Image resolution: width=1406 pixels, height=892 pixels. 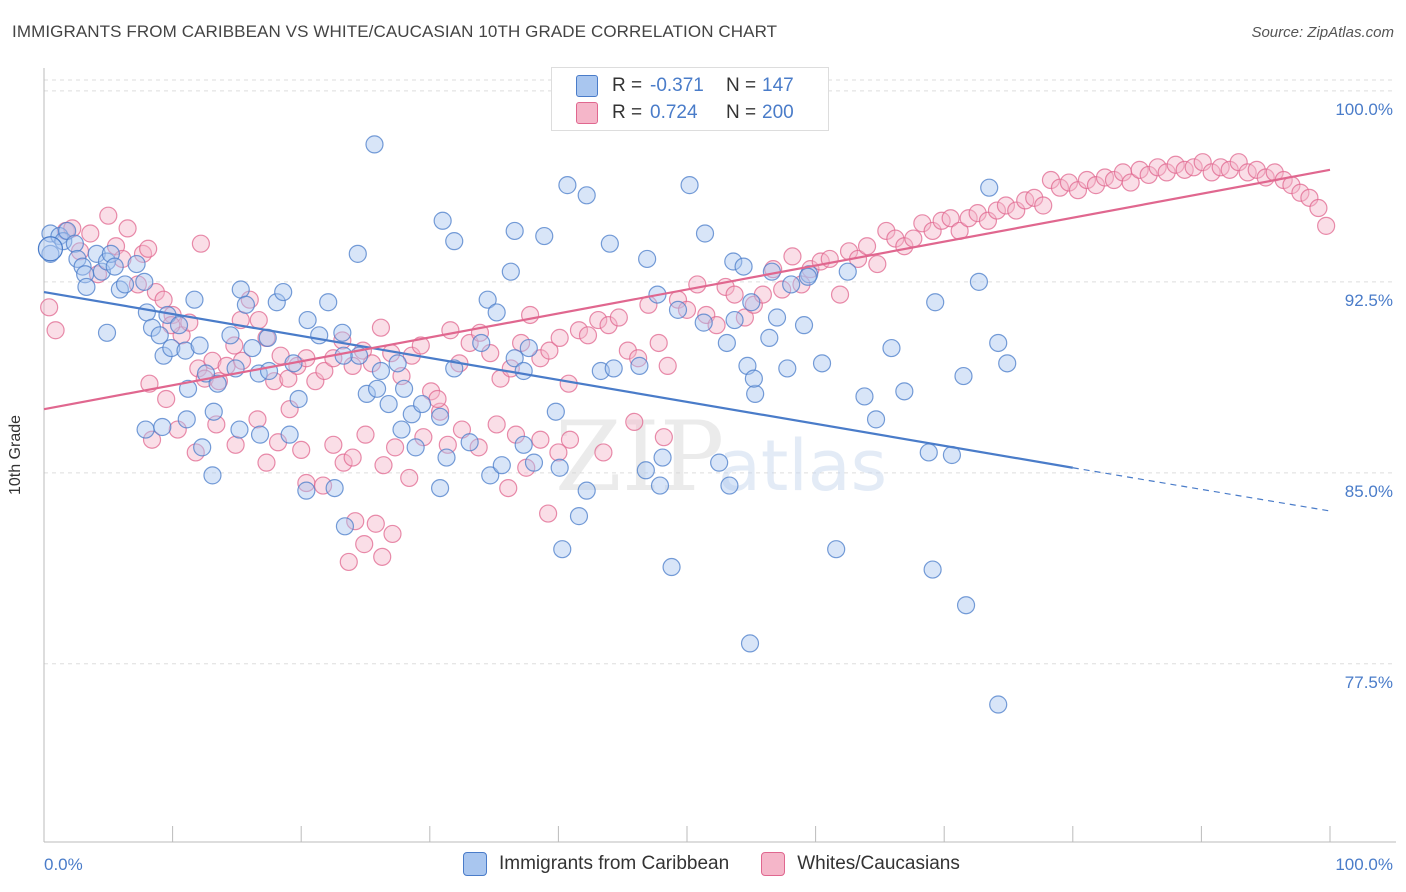 What do you see at coordinates (1364, 864) in the screenshot?
I see `x-tick-label: 100.0%` at bounding box center [1364, 864].